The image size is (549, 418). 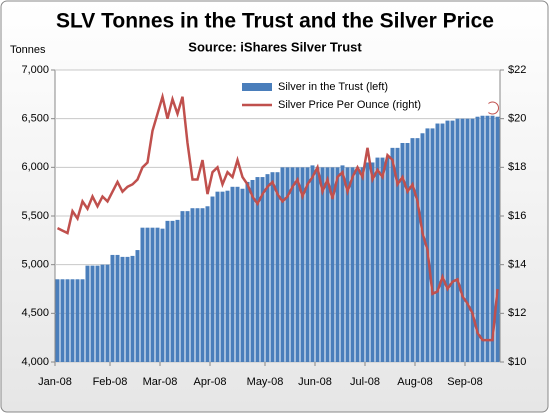 I want to click on x-tick-label: Apr-08, so click(x=209, y=382).